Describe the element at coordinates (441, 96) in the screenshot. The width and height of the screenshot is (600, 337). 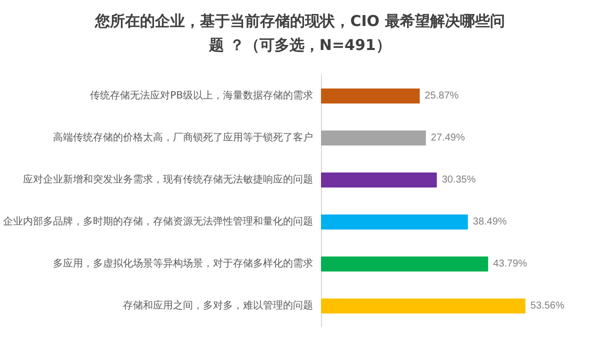
I see `data-label: 25.87%` at that location.